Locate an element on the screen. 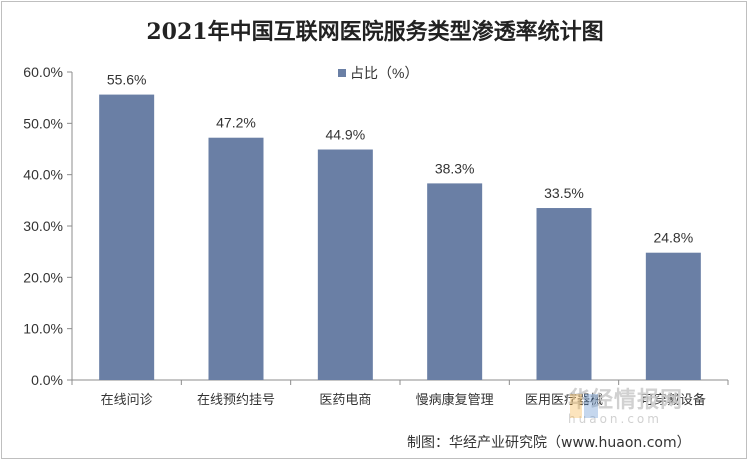  category-label: 在线问诊 is located at coordinates (127, 400).